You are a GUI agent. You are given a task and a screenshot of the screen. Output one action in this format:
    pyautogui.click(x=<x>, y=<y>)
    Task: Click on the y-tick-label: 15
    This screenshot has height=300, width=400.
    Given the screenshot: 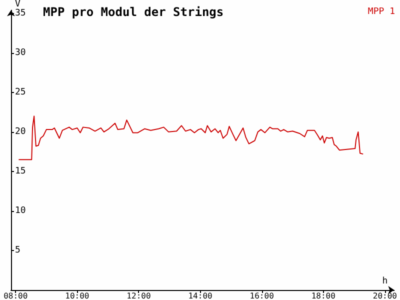 What is the action you would take?
    pyautogui.click(x=20, y=171)
    